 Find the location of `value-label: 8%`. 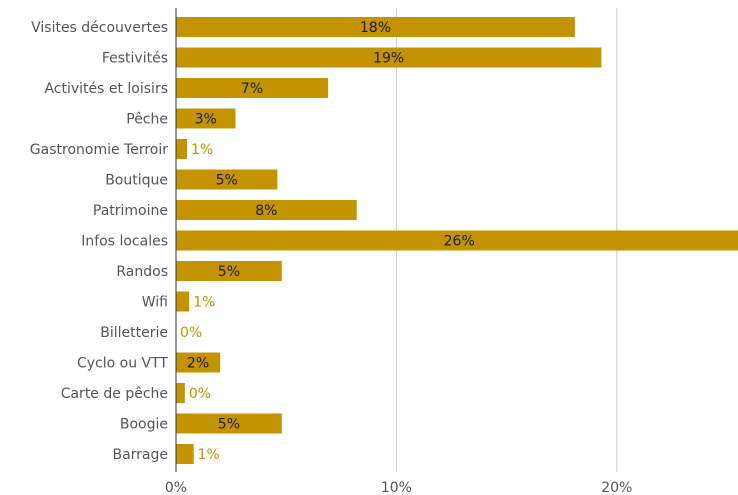

value-label: 8% is located at coordinates (266, 211).